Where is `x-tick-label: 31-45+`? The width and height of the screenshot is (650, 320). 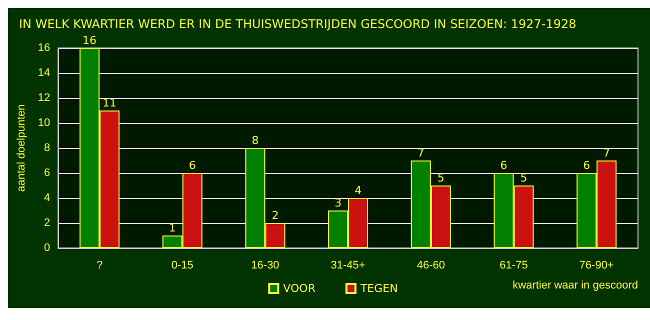
x-tick-label: 31-45+ is located at coordinates (348, 266).